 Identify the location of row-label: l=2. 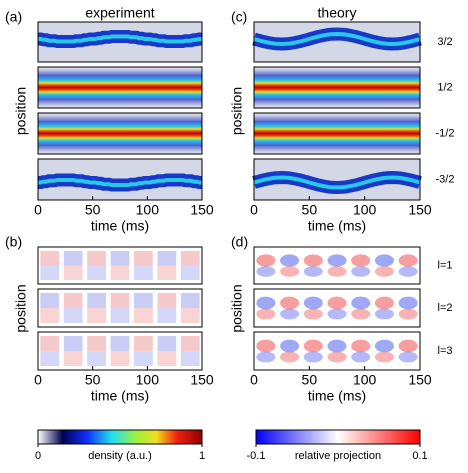
(445, 308).